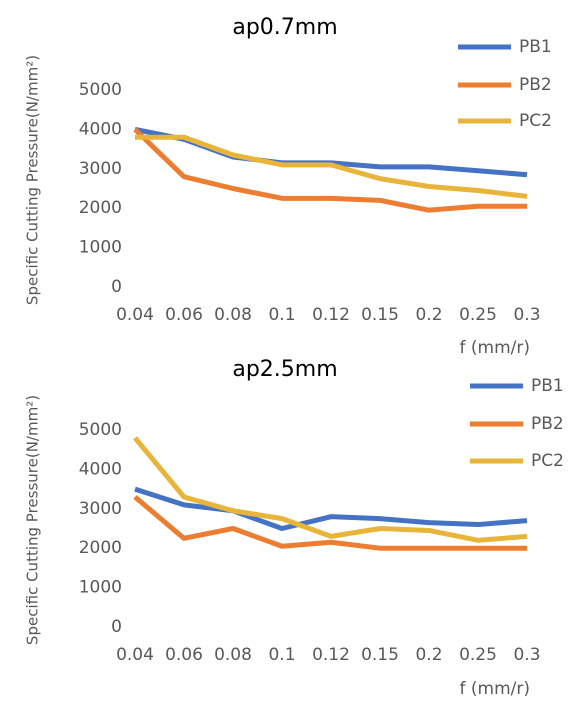 The width and height of the screenshot is (579, 708). I want to click on chart-title: ap2.5mm, so click(284, 369).